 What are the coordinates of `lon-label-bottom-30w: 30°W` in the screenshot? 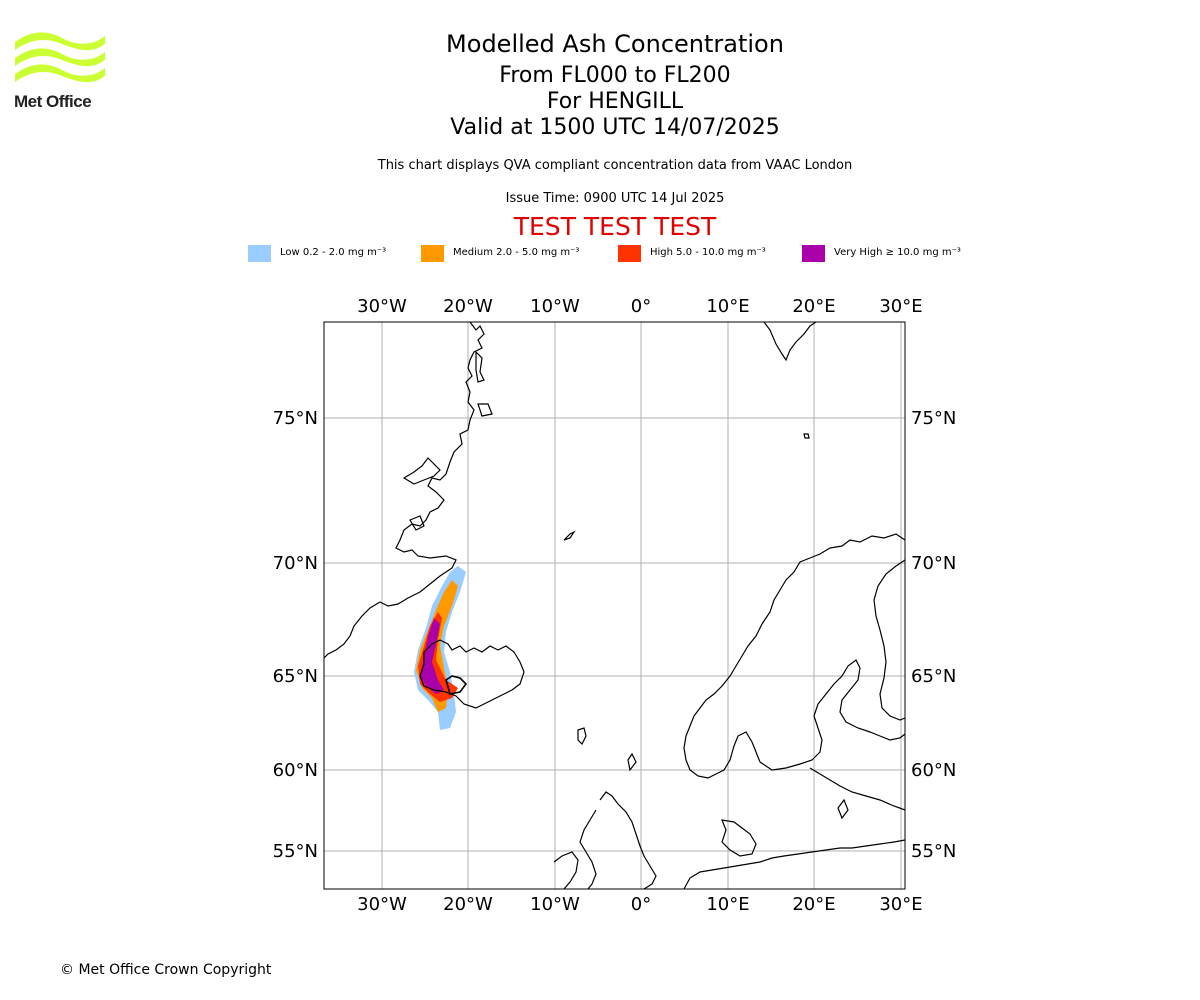 It's located at (382, 904).